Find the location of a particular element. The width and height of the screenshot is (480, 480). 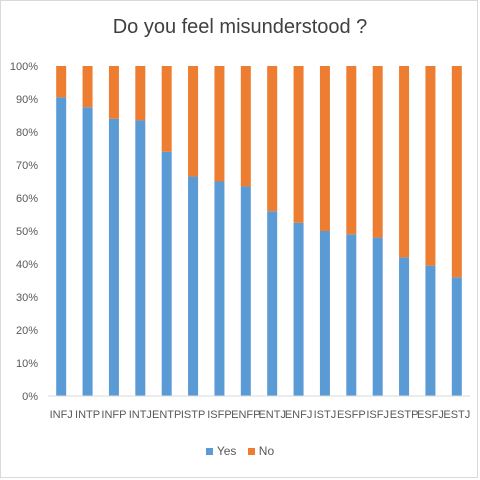

x-tick-label: ESTJ is located at coordinates (456, 415).